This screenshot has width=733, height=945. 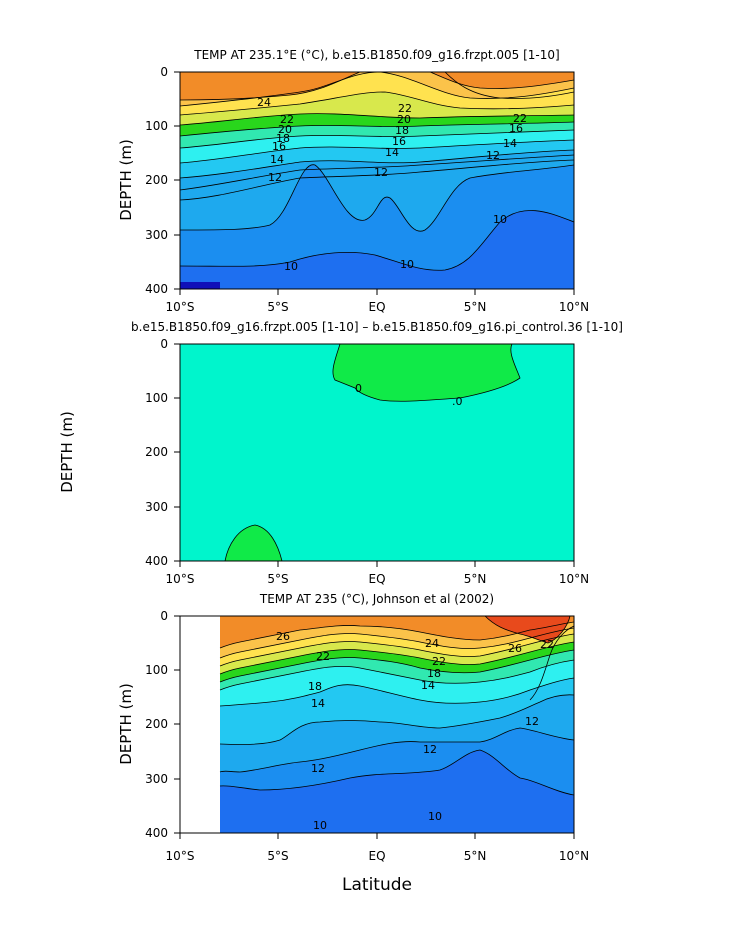 I want to click on contour-label: .0, so click(x=457, y=401).